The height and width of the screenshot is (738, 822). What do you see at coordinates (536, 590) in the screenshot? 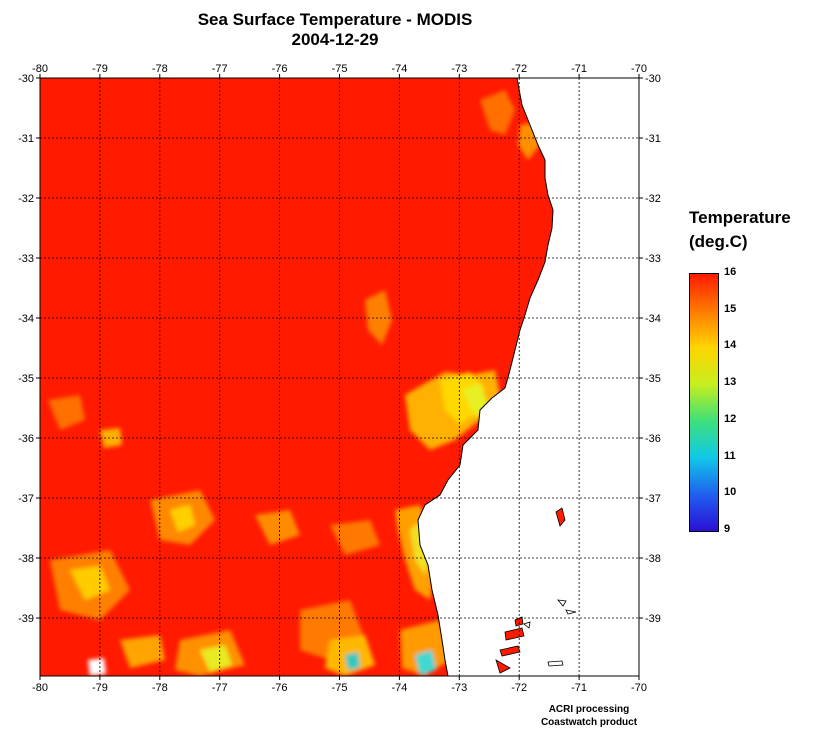
I see `islands` at bounding box center [536, 590].